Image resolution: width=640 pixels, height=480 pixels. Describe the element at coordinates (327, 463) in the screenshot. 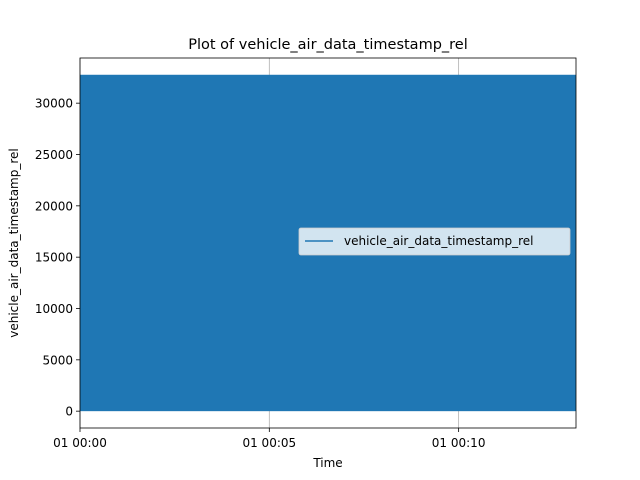

I see `x-axis-label: Time` at that location.